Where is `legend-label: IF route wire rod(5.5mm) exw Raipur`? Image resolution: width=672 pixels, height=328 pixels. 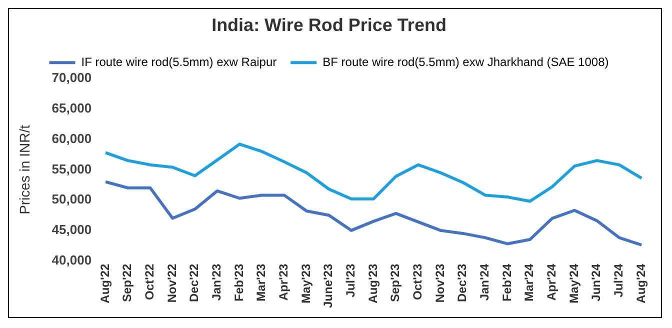
legend-label: IF route wire rod(5.5mm) exw Raipur is located at coordinates (179, 61).